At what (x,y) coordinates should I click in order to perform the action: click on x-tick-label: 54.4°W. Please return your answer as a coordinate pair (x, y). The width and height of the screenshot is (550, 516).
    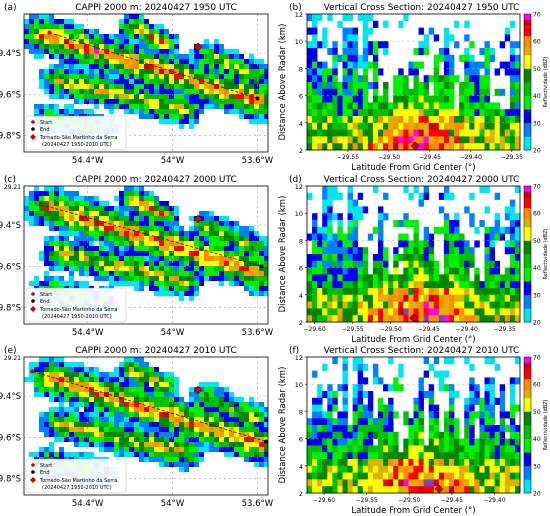
    Looking at the image, I should click on (88, 161).